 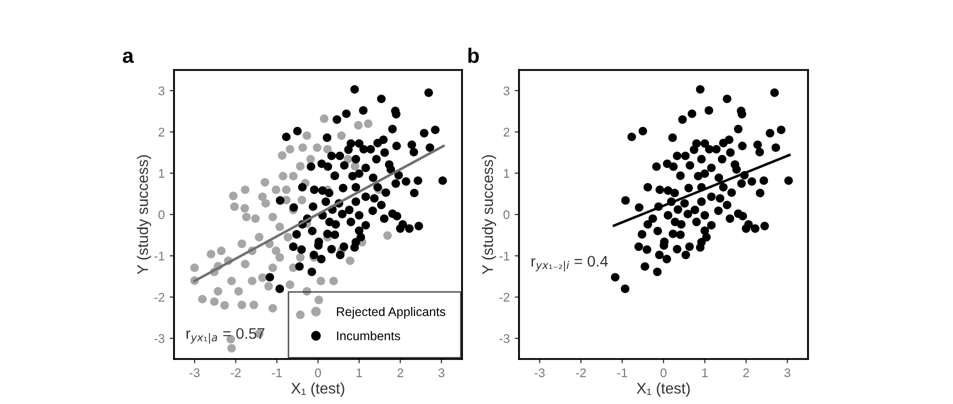 What do you see at coordinates (225, 336) in the screenshot?
I see `annotation: r$_{yx₁|a}$ = 0.57` at bounding box center [225, 336].